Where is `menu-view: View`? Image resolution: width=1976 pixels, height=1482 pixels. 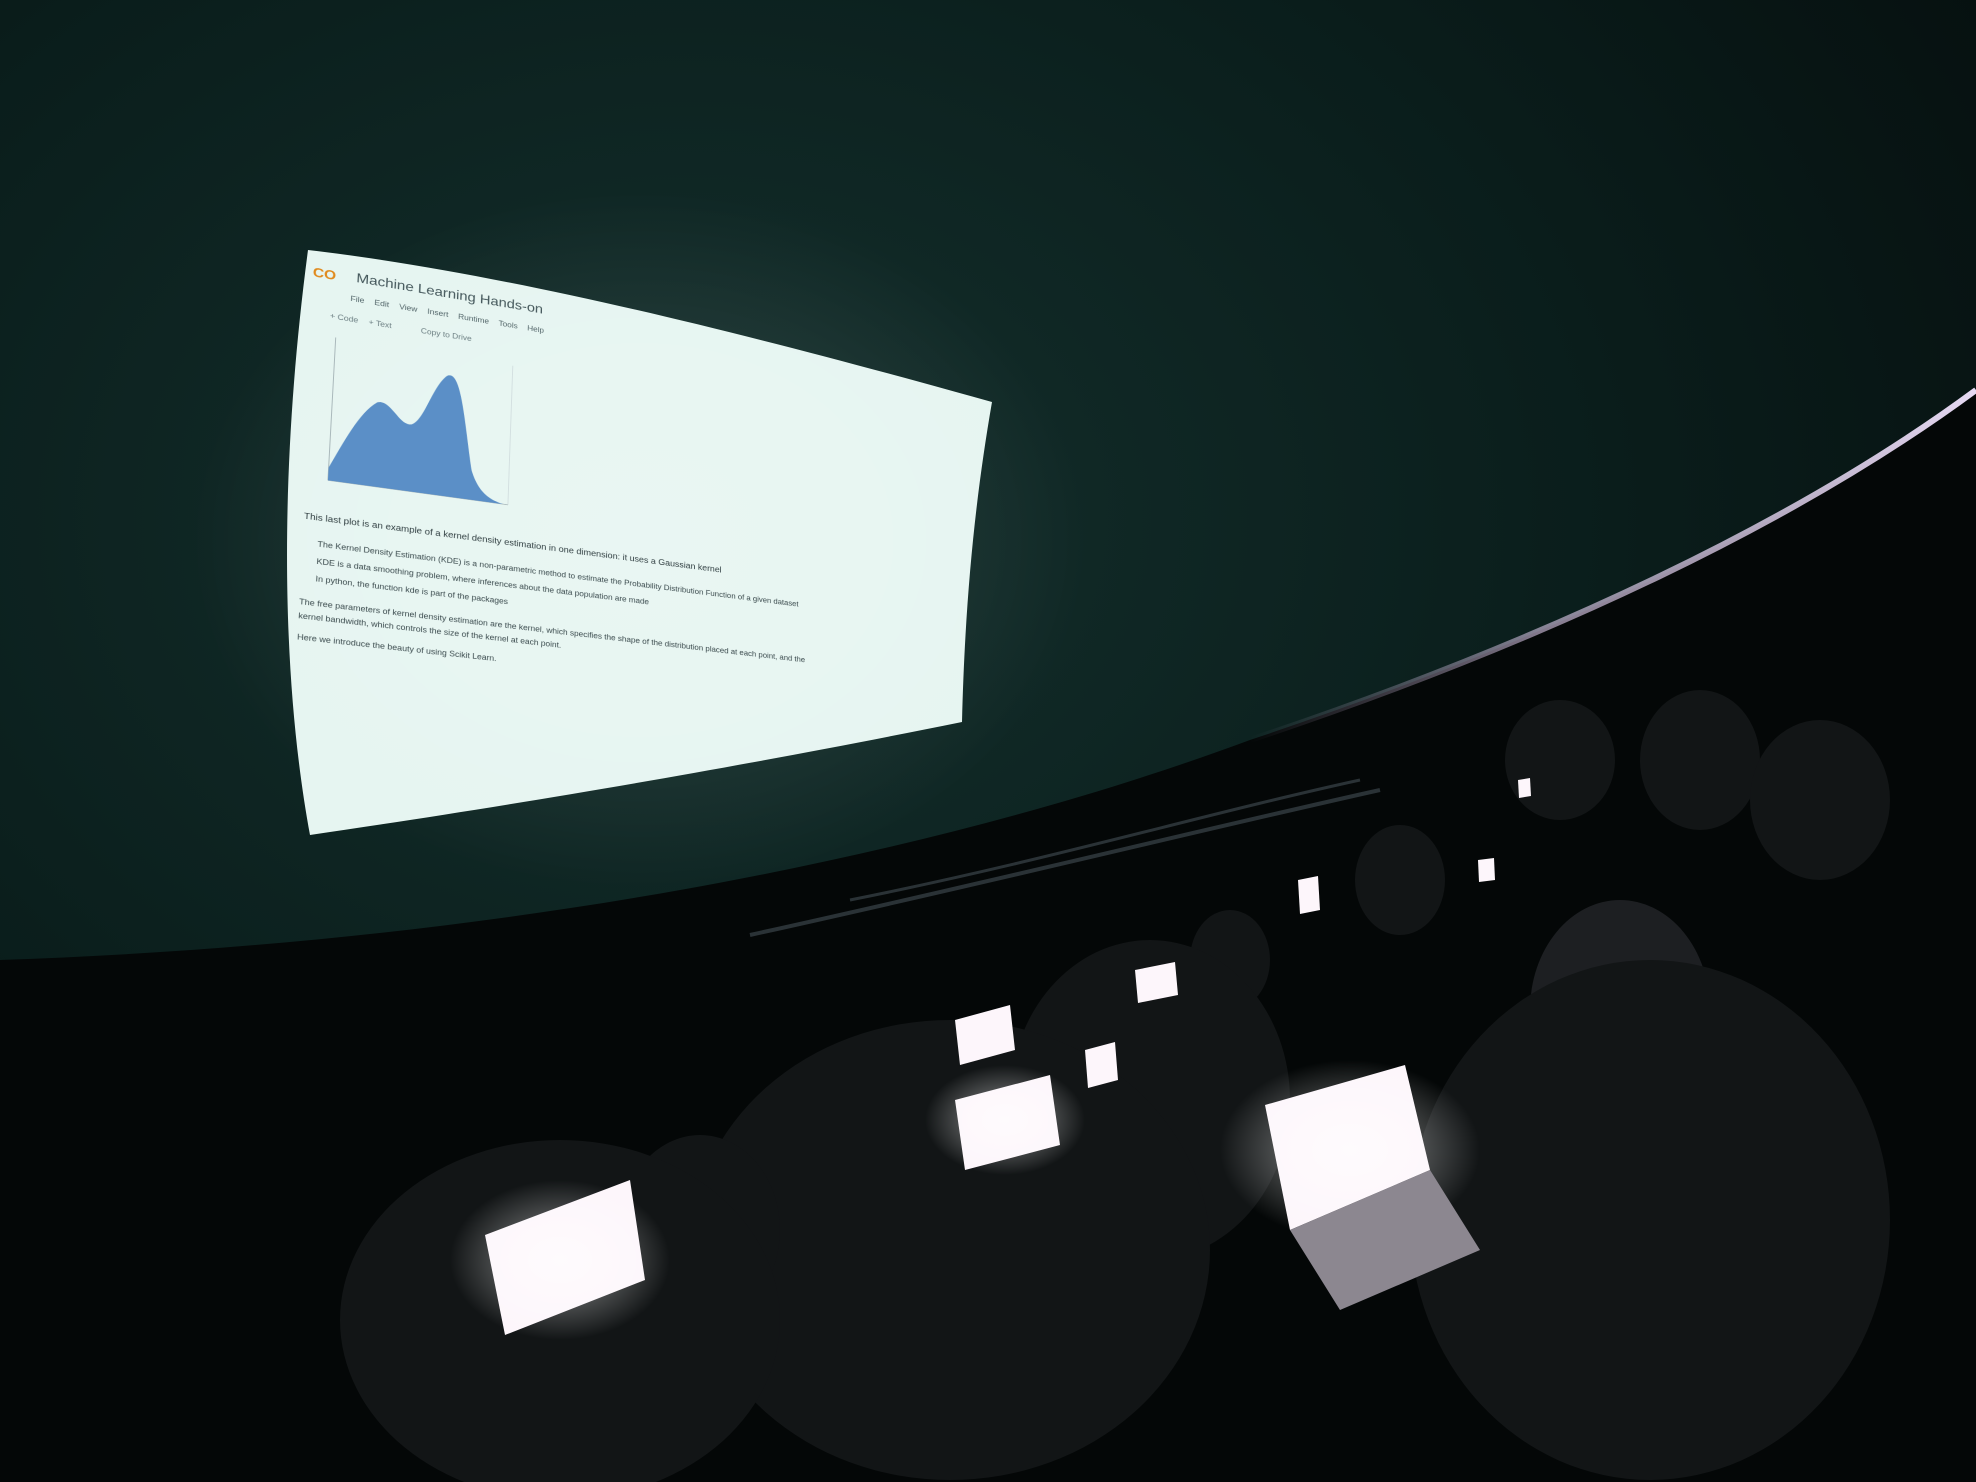 menu-view: View is located at coordinates (408, 308).